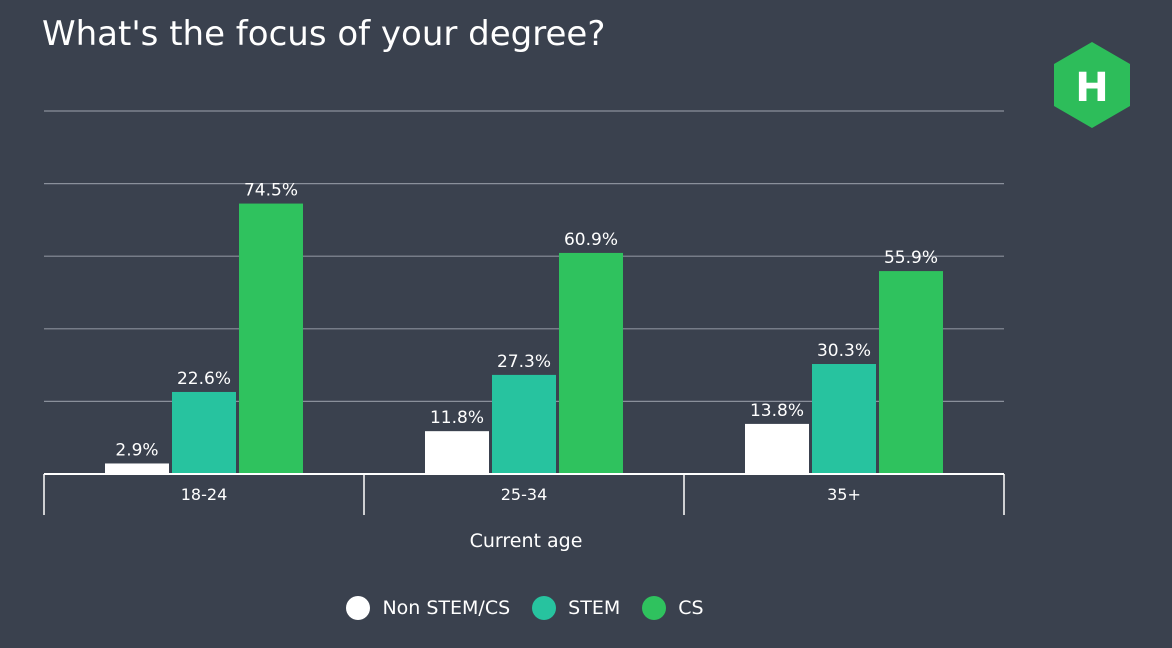 The image size is (1172, 648). What do you see at coordinates (524, 362) in the screenshot?
I see `data-label: 27.3%` at bounding box center [524, 362].